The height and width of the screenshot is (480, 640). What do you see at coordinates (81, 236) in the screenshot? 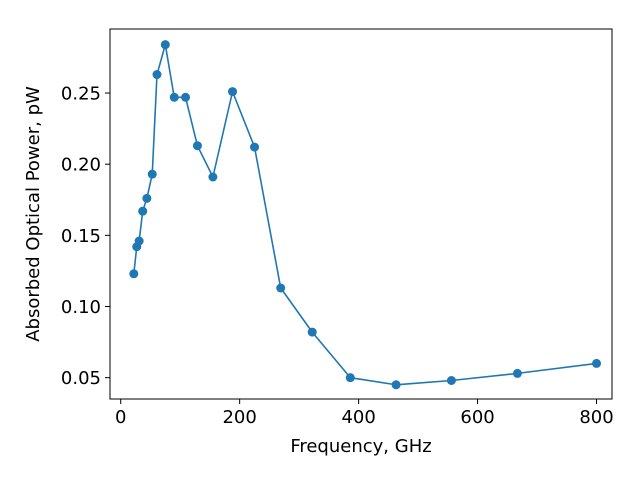
I see `y-tick-label: 0.15` at bounding box center [81, 236].